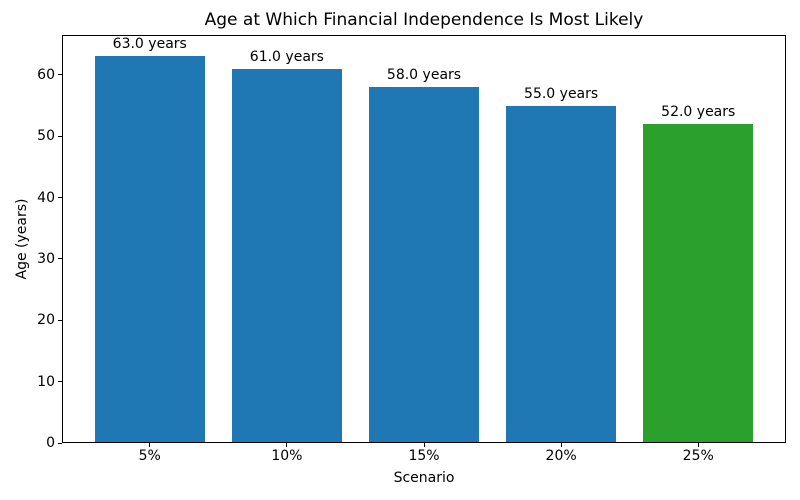 The height and width of the screenshot is (500, 800). What do you see at coordinates (46, 320) in the screenshot?
I see `y-tick-label: 20` at bounding box center [46, 320].